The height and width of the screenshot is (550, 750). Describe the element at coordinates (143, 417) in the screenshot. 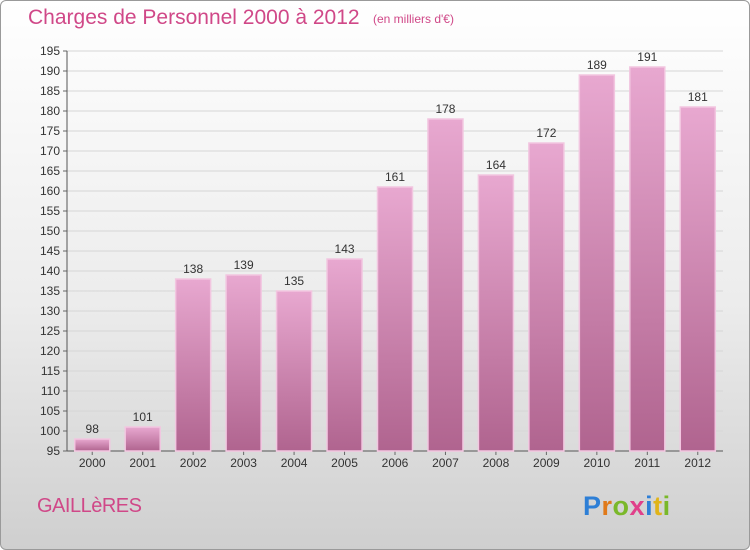

I see `data-label: 101` at that location.